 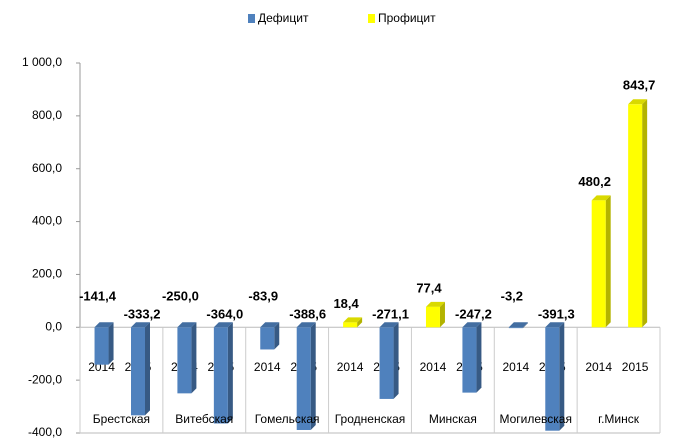 I want to click on group-label: г.Минск, so click(x=619, y=419).